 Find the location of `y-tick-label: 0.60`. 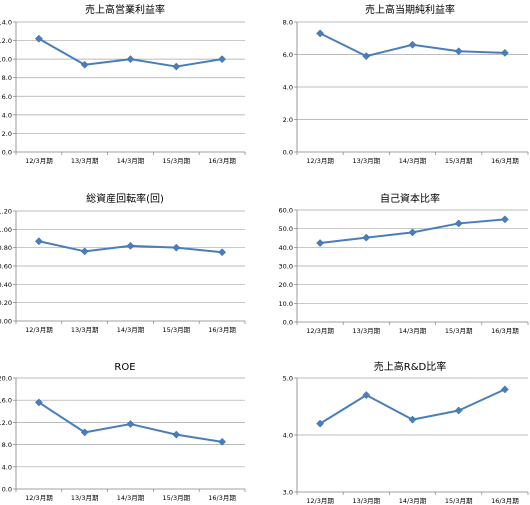

y-tick-label: 0.60 is located at coordinates (6, 267).